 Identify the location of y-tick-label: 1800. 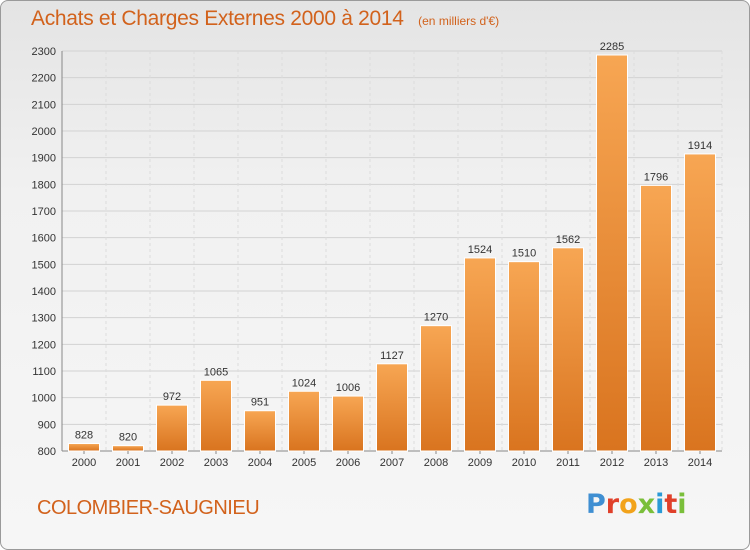
(44, 185).